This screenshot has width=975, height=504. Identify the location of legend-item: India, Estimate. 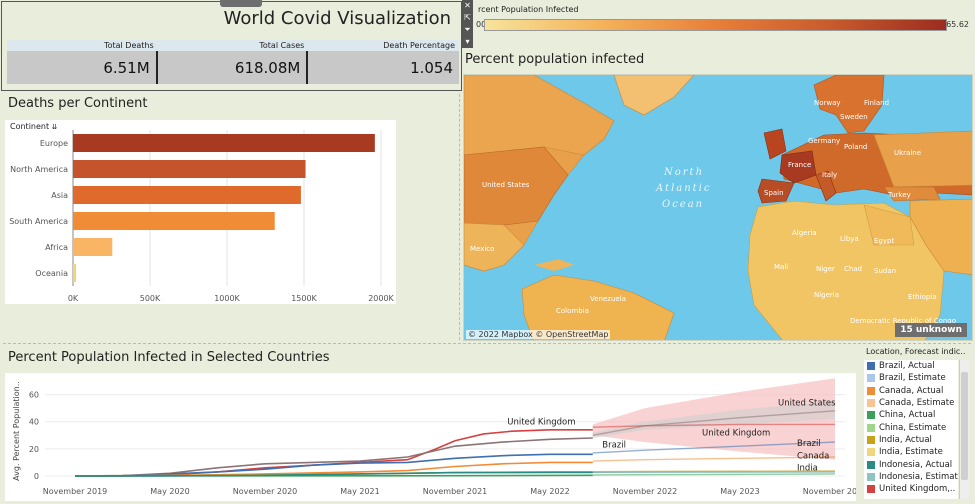
(911, 452).